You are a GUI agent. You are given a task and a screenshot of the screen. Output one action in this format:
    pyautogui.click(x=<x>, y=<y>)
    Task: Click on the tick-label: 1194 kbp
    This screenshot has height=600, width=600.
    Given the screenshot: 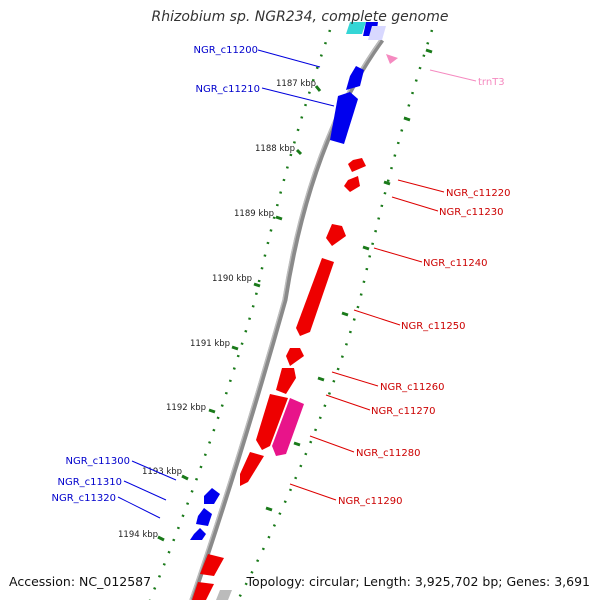 What is the action you would take?
    pyautogui.click(x=138, y=535)
    